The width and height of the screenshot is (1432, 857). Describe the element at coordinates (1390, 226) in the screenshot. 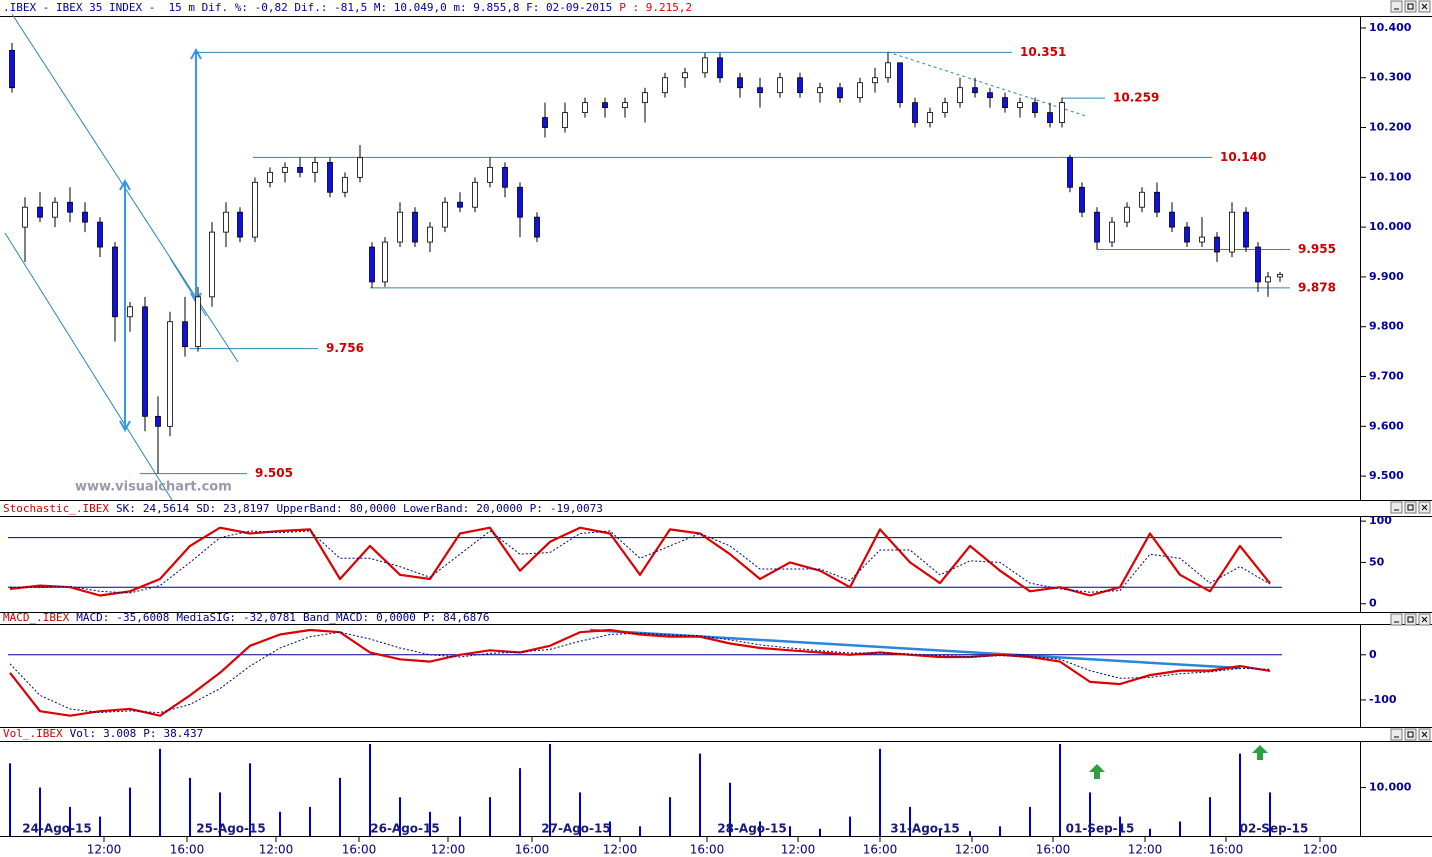

I see `y-tick-label: 10.000` at that location.